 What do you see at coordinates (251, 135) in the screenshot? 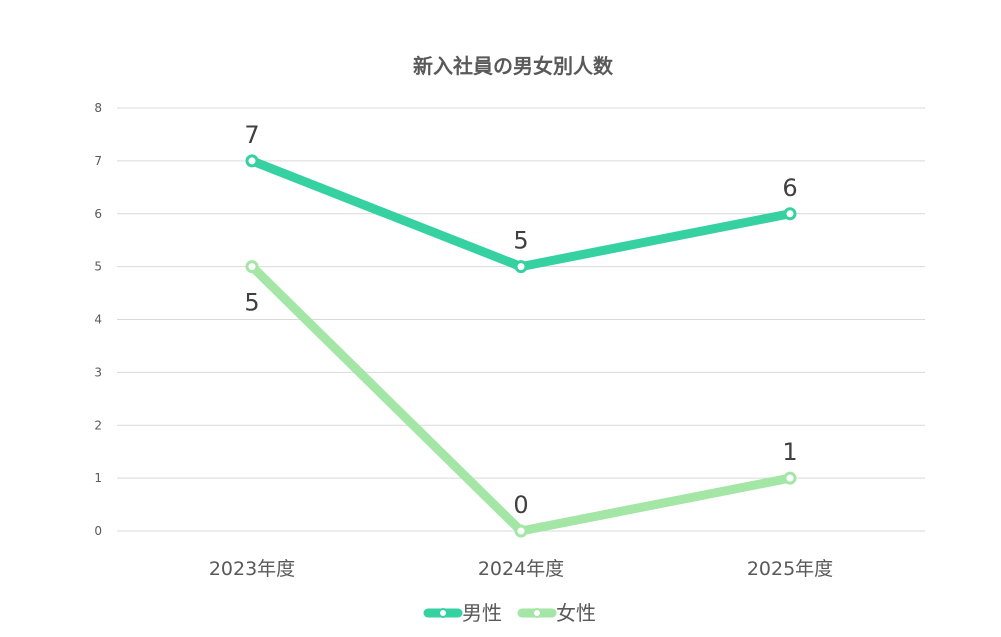
I see `data-label: 7` at bounding box center [251, 135].